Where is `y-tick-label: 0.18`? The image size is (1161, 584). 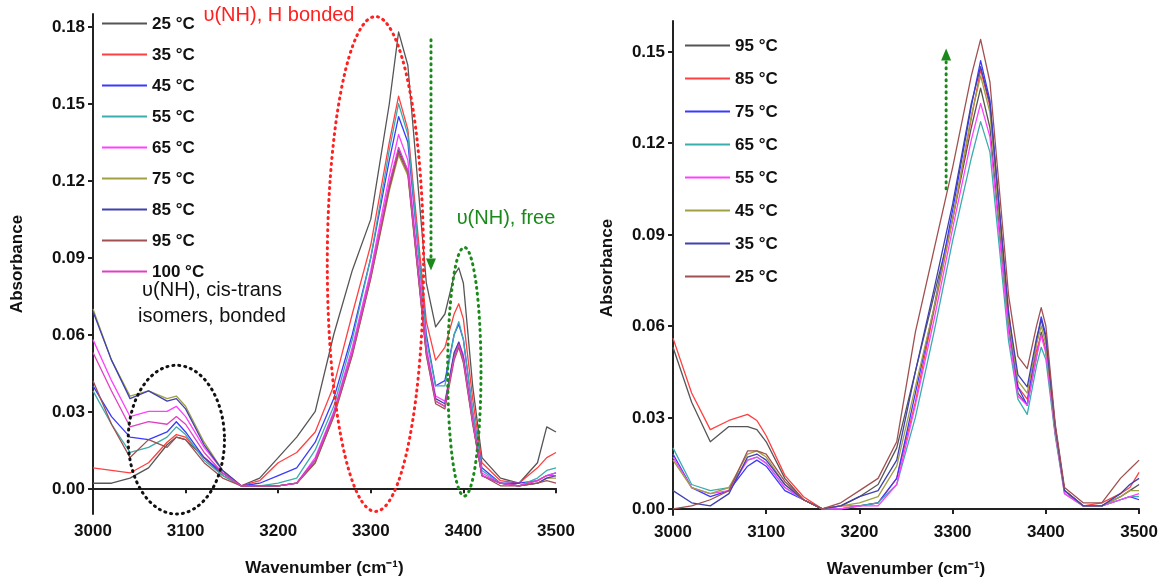 y-tick-label: 0.18 is located at coordinates (68, 27).